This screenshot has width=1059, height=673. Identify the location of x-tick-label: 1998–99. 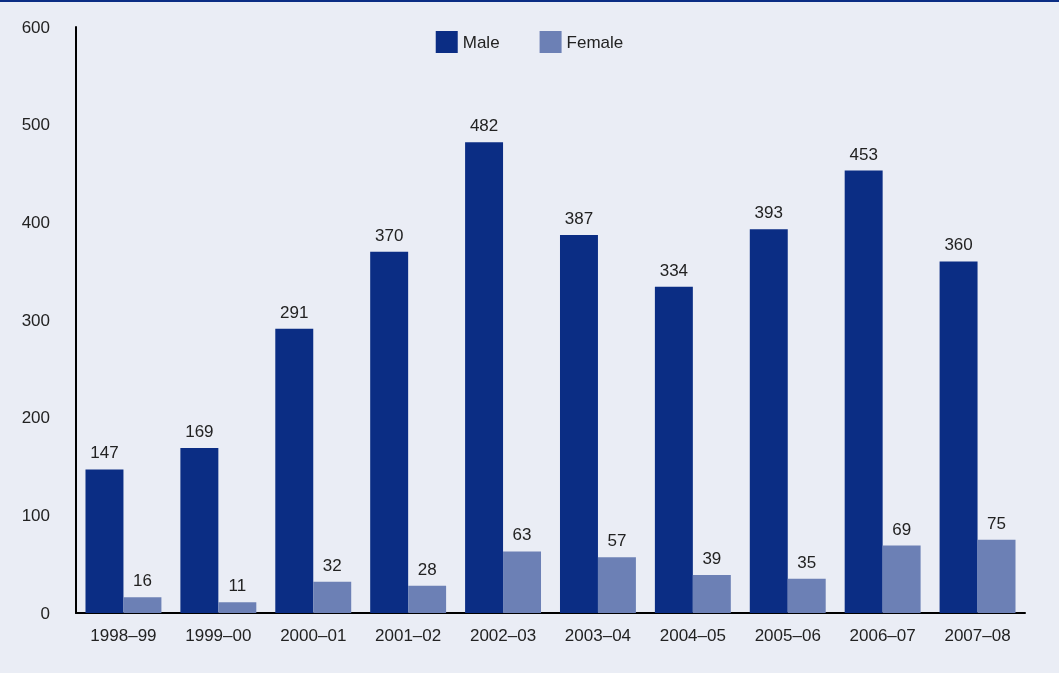
(123, 635).